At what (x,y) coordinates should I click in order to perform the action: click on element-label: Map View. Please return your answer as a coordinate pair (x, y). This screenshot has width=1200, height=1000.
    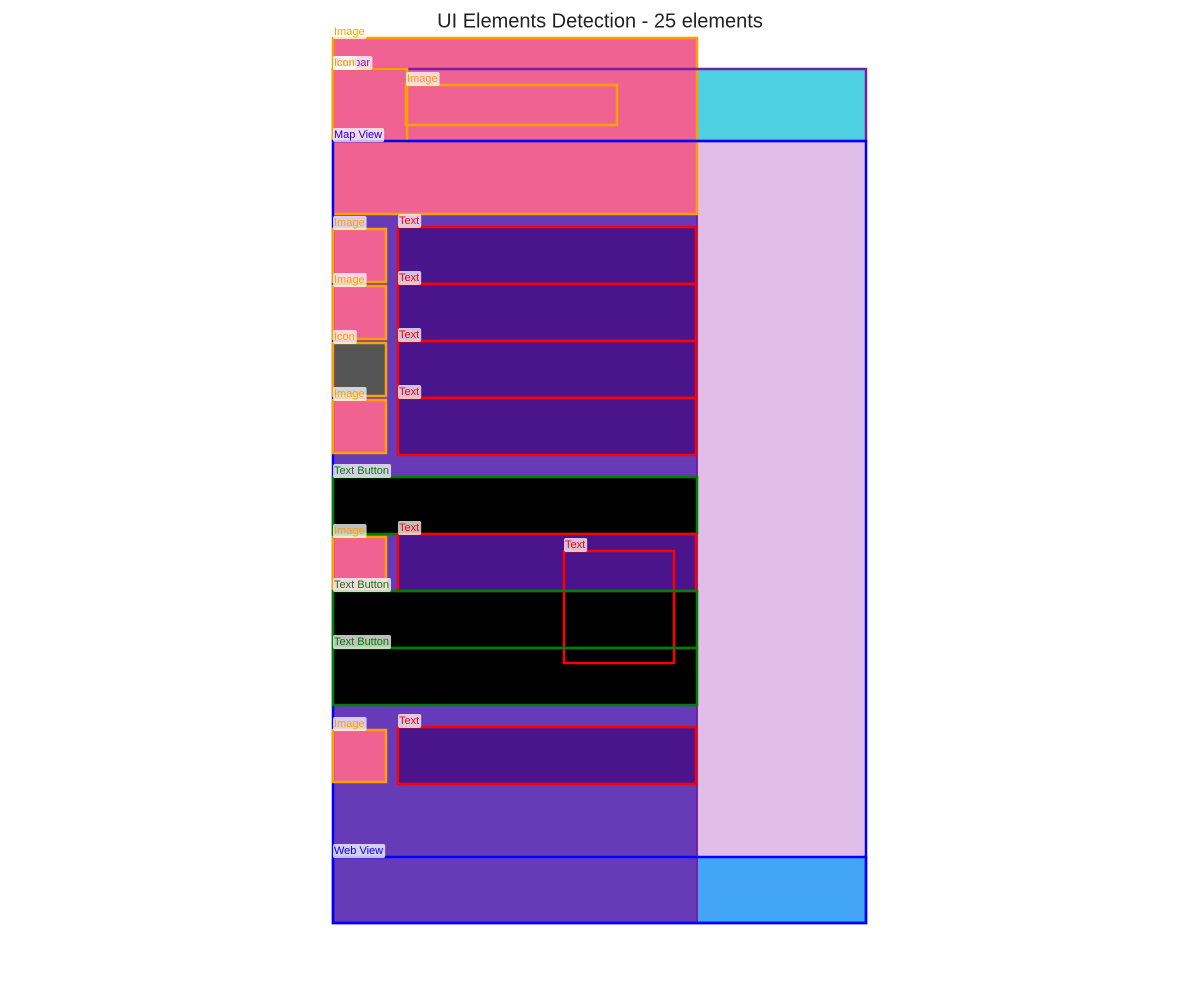
    Looking at the image, I should click on (358, 135).